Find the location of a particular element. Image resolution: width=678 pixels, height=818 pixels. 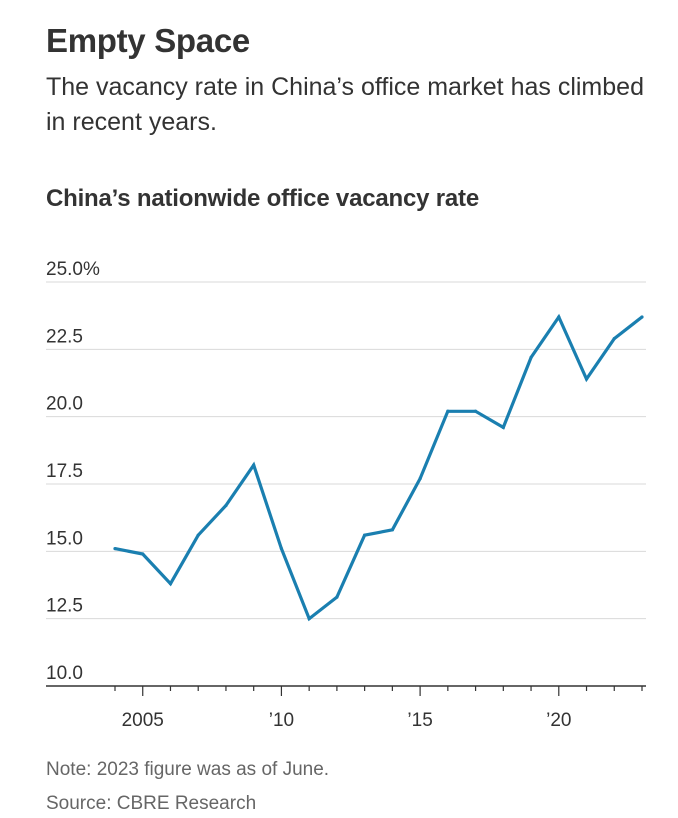

x-axis is located at coordinates (346, 690).